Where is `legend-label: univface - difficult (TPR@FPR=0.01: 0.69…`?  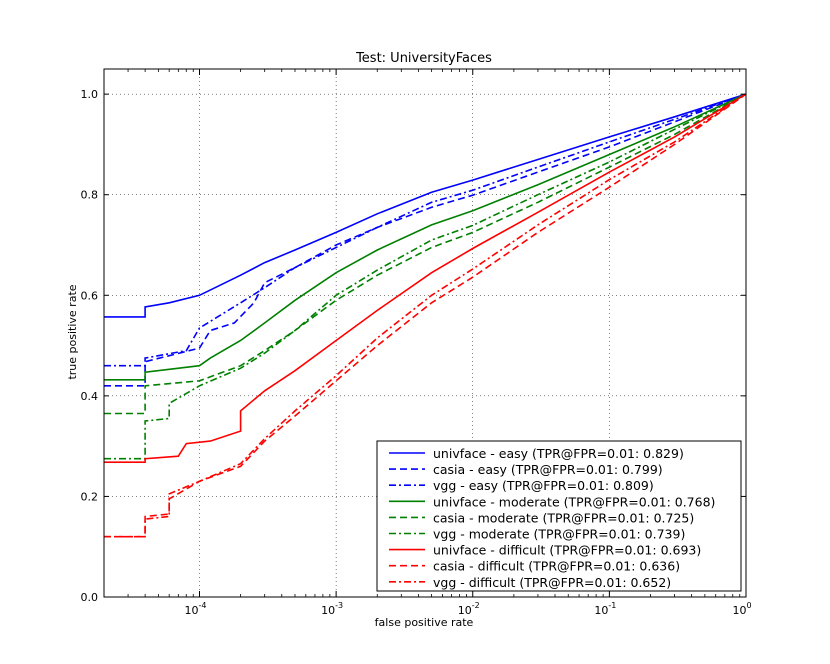 legend-label: univface - difficult (TPR@FPR=0.01: 0.69… is located at coordinates (567, 550).